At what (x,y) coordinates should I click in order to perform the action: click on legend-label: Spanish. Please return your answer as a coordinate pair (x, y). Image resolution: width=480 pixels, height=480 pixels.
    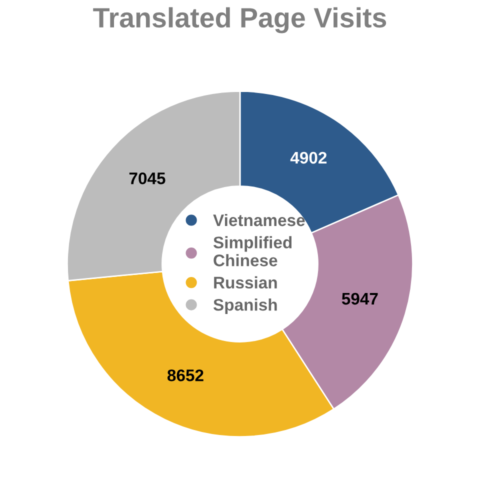
    Looking at the image, I should click on (245, 306).